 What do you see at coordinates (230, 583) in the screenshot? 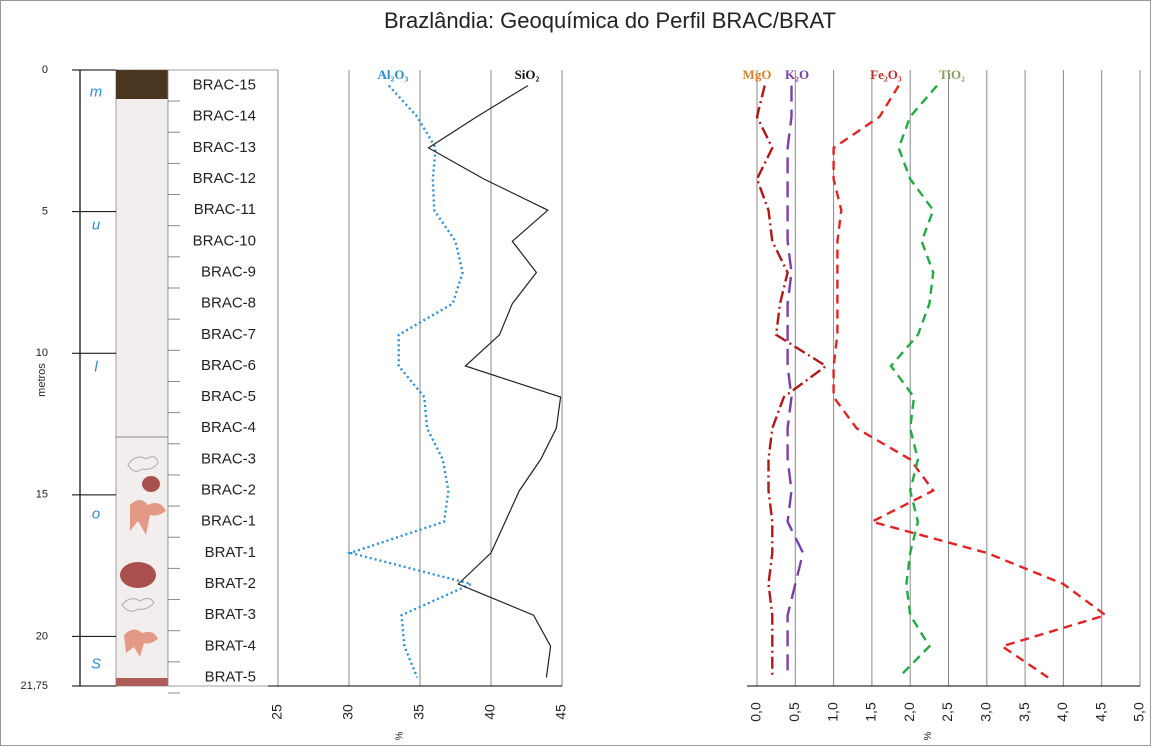
I see `sample-label: BRAT-2` at bounding box center [230, 583].